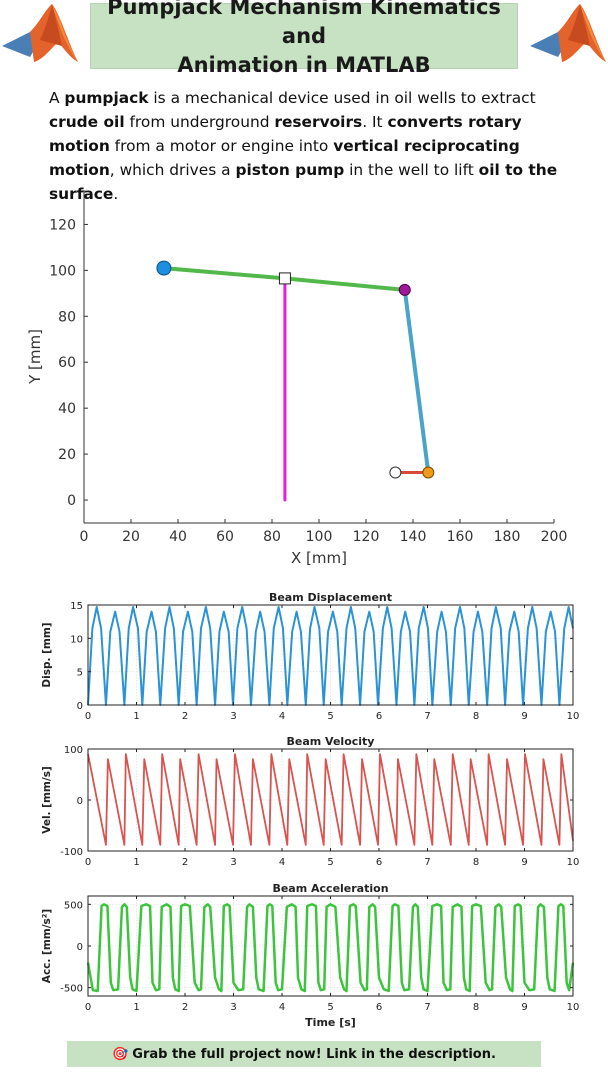 Image resolution: width=608 pixels, height=1080 pixels. What do you see at coordinates (221, 146) in the screenshot?
I see `intro-text: from a motor or engine into` at bounding box center [221, 146].